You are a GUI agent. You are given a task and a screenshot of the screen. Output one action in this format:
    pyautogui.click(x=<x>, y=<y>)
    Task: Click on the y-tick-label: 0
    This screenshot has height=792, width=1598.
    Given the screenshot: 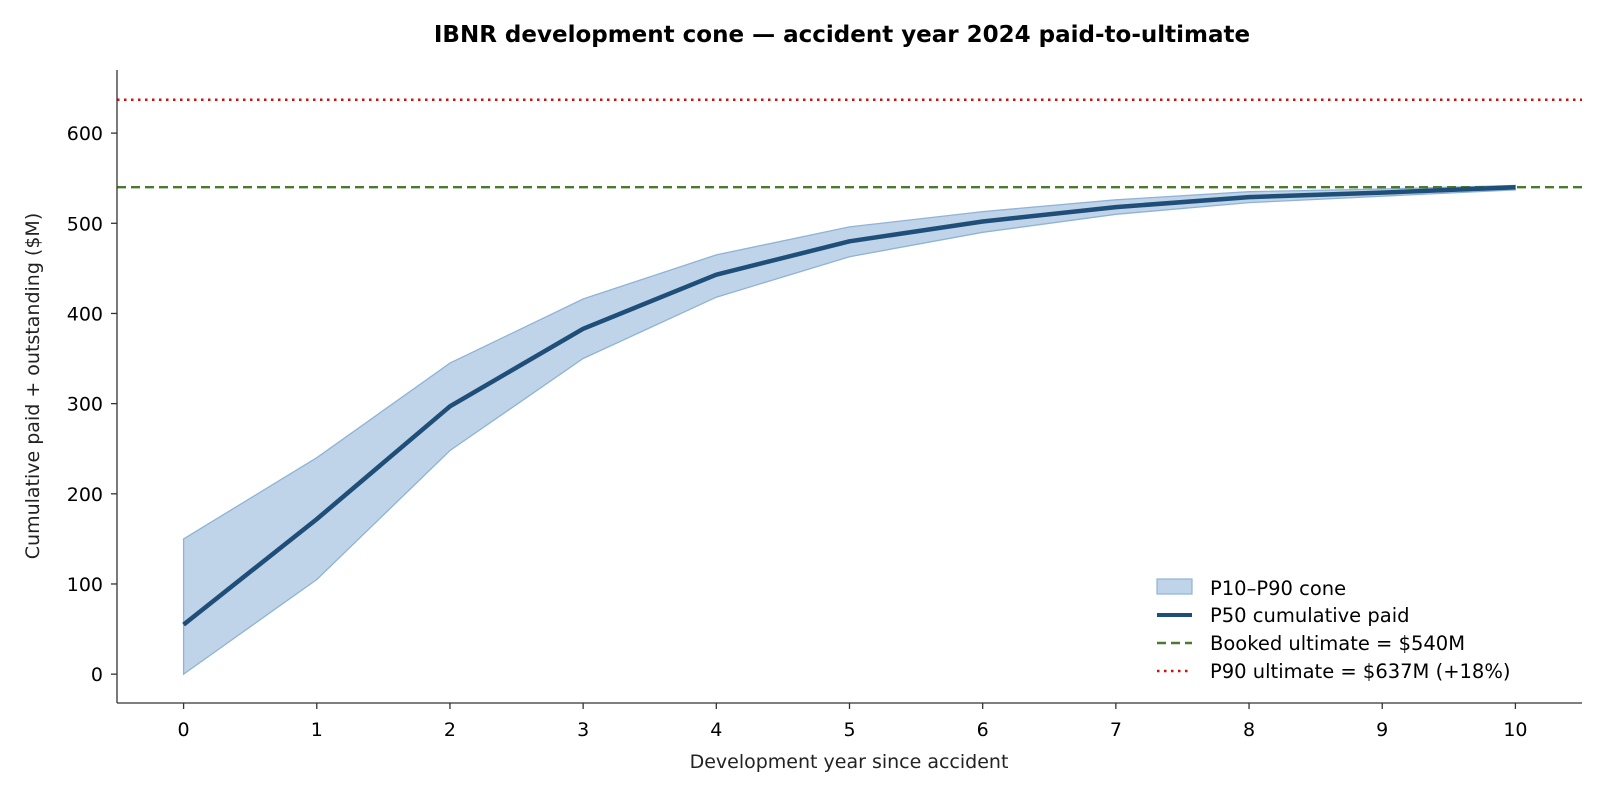 What is the action you would take?
    pyautogui.click(x=97, y=675)
    